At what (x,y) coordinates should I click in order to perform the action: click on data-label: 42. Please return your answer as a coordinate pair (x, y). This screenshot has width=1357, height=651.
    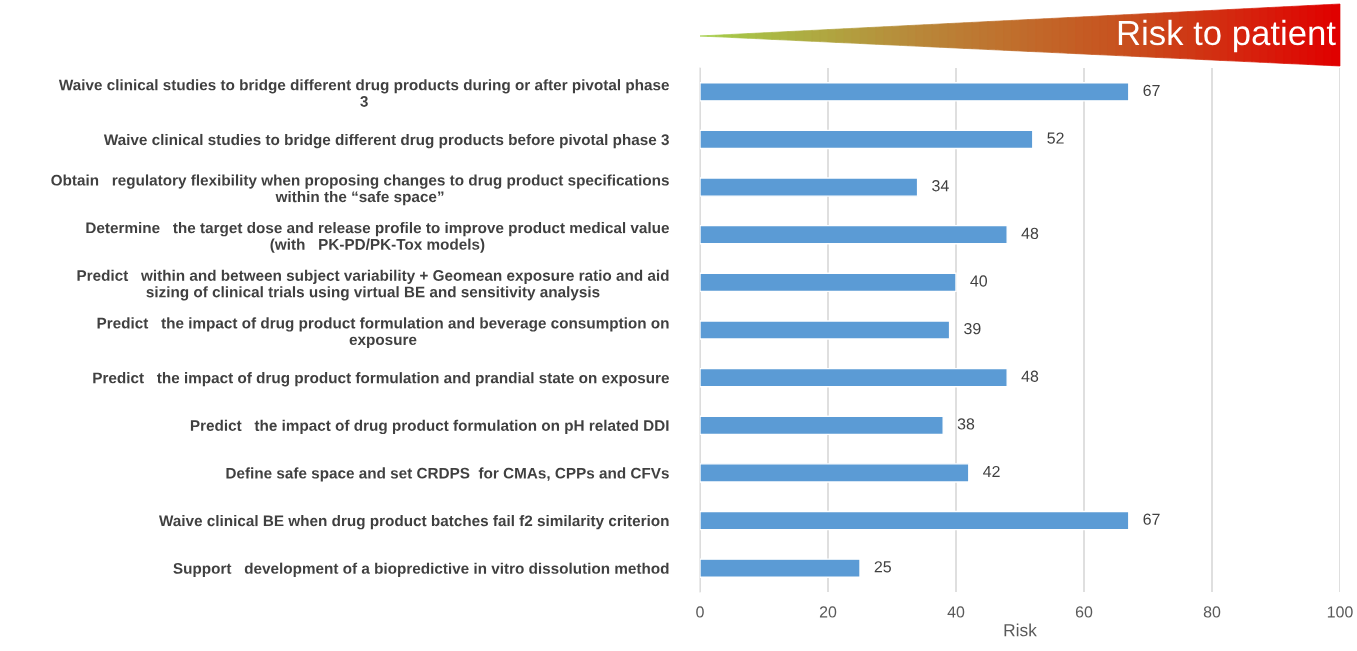
    Looking at the image, I should click on (991, 471).